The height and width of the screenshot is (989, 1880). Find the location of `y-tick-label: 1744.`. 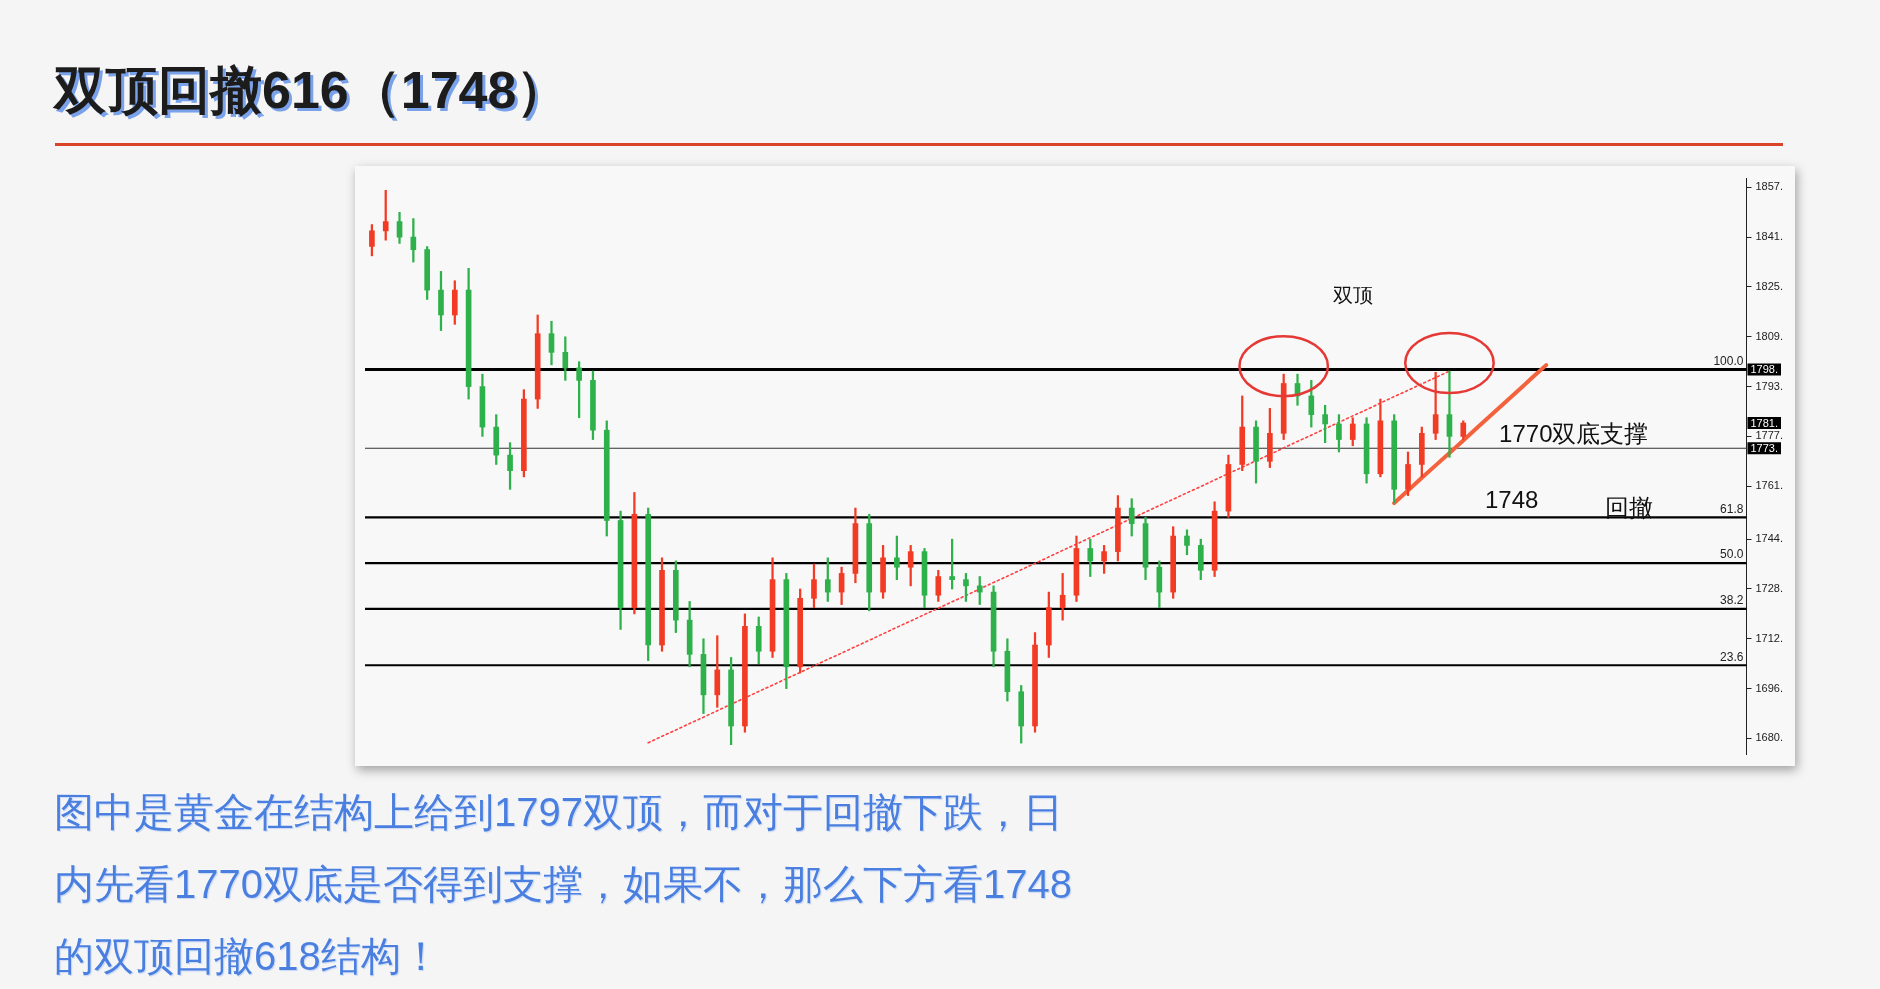

y-tick-label: 1744. is located at coordinates (1769, 538).